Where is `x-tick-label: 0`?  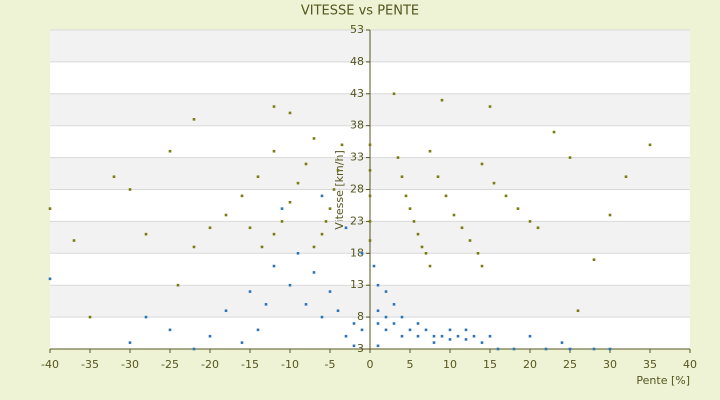 x-tick-label: 0 is located at coordinates (370, 364).